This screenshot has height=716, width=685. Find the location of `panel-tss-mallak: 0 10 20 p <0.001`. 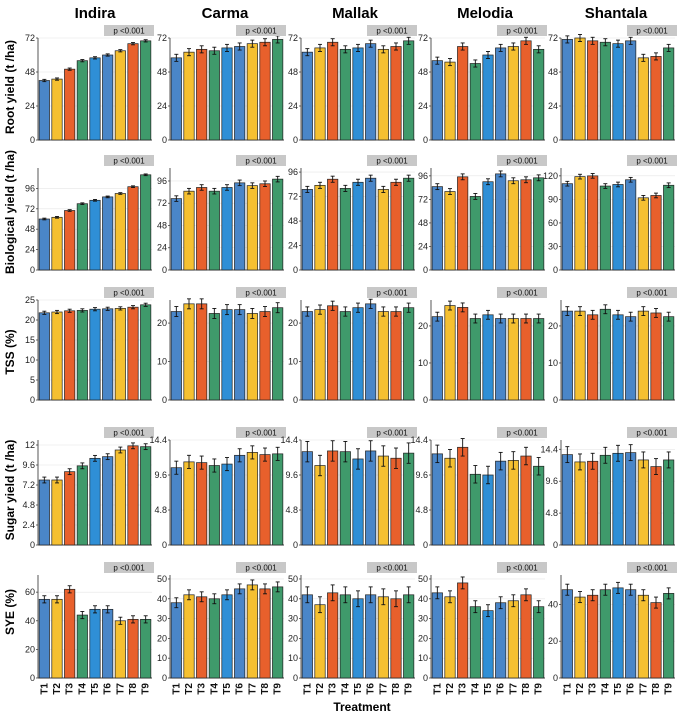

panel-tss-mallak: 0 10 20 p <0.001 is located at coordinates (352, 346).